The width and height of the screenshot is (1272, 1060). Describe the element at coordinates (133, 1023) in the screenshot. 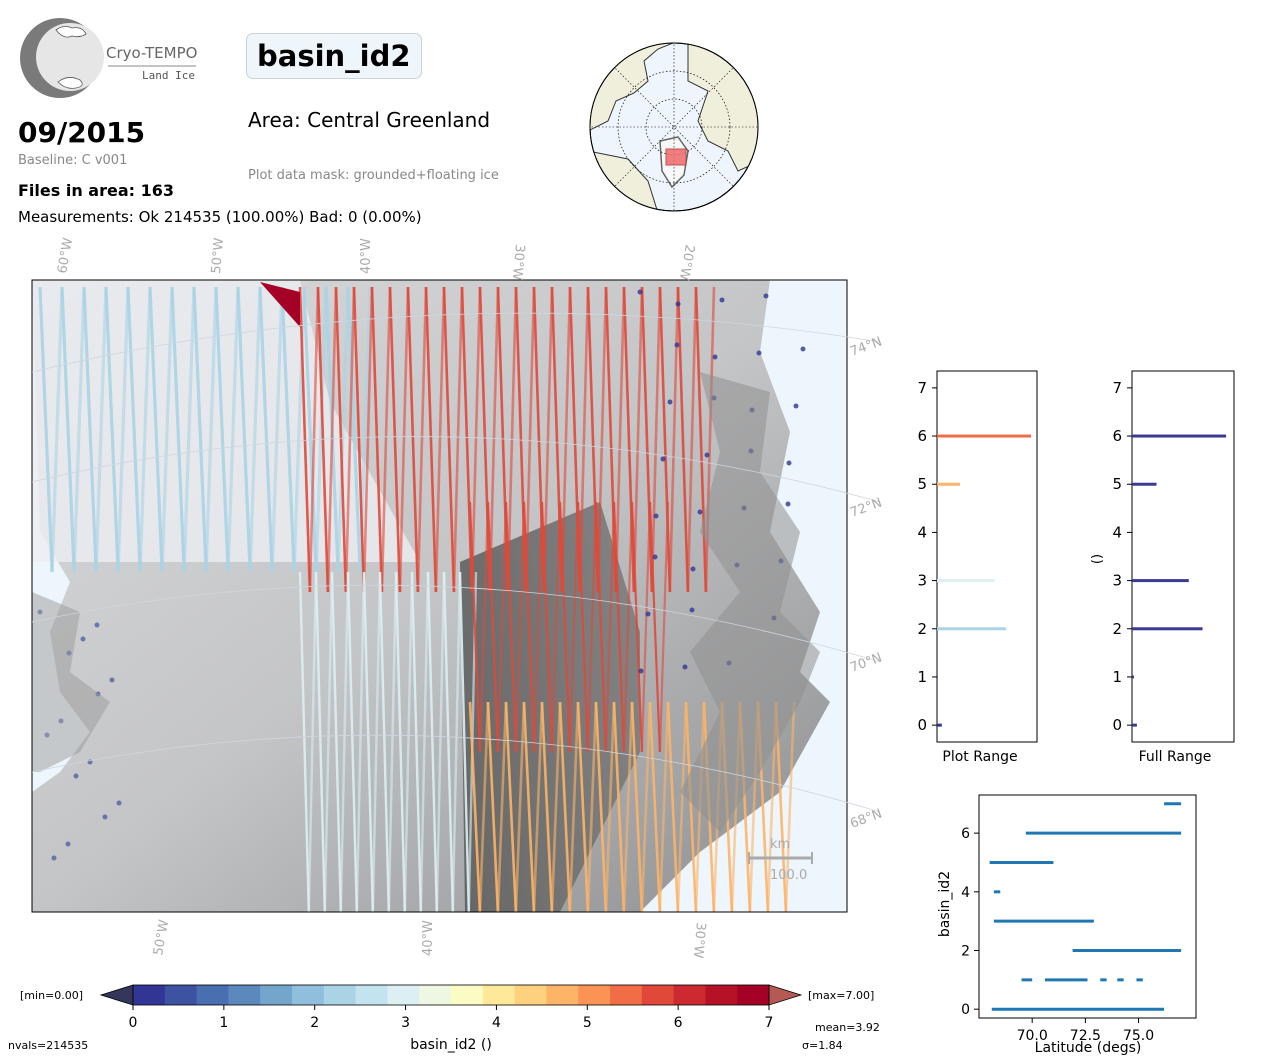

I see `colorbar-tick-label: 0` at that location.